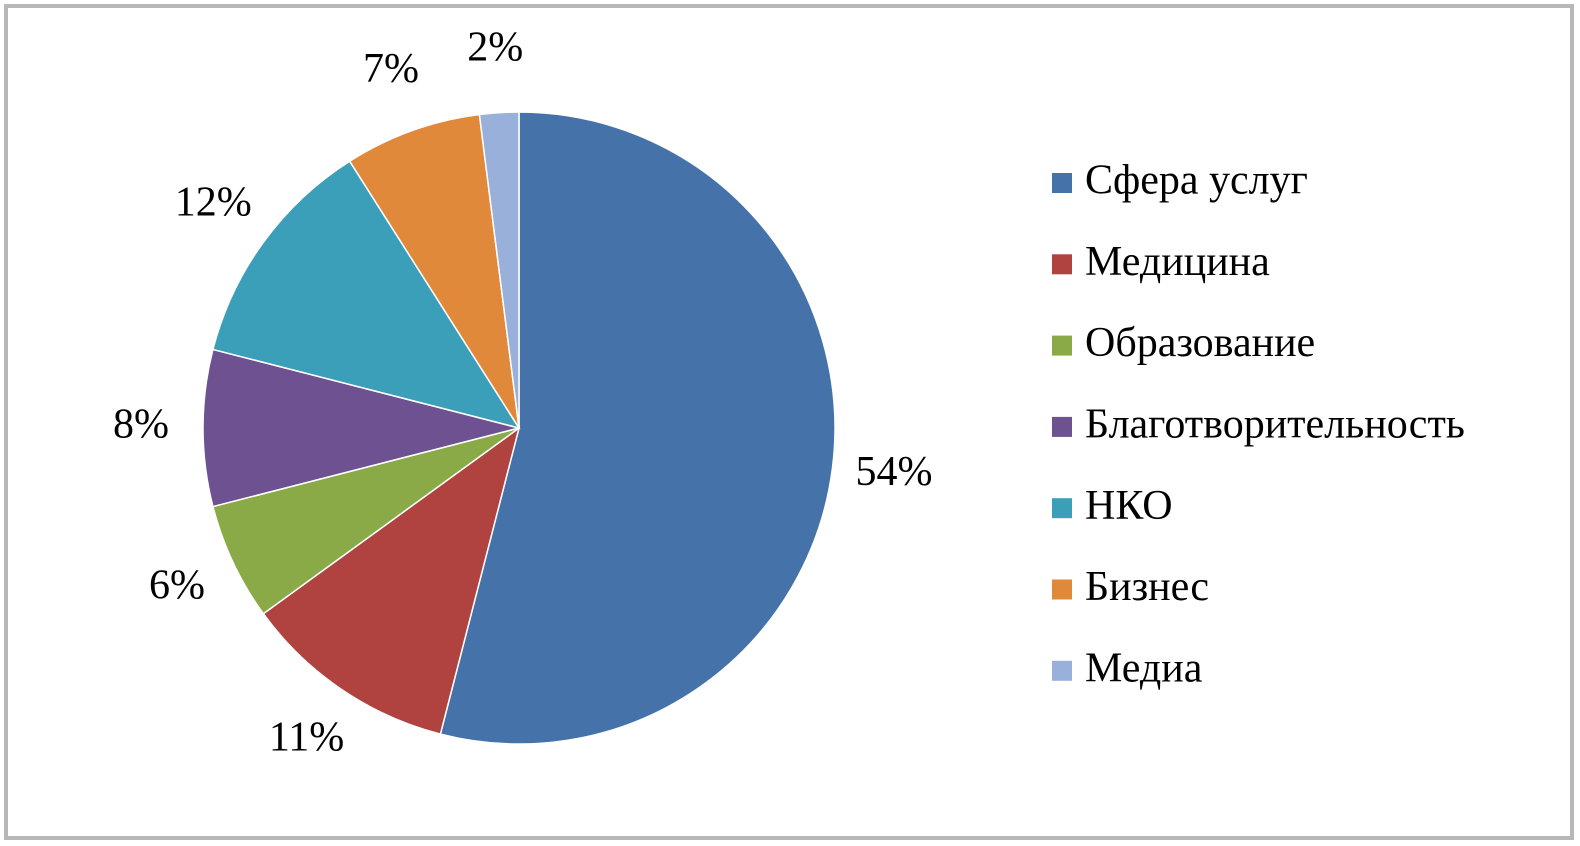 This screenshot has width=1580, height=846. What do you see at coordinates (1177, 262) in the screenshot?
I see `legend-label: Медицина` at bounding box center [1177, 262].